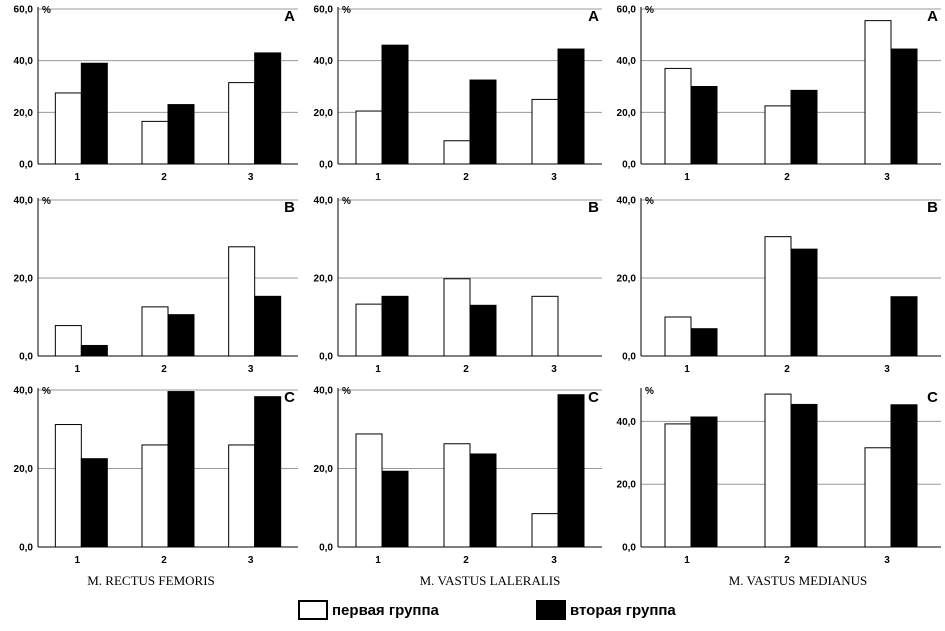  I want to click on bar-c-m-vastus-laleralis-cat1-second-group, so click(395, 509).